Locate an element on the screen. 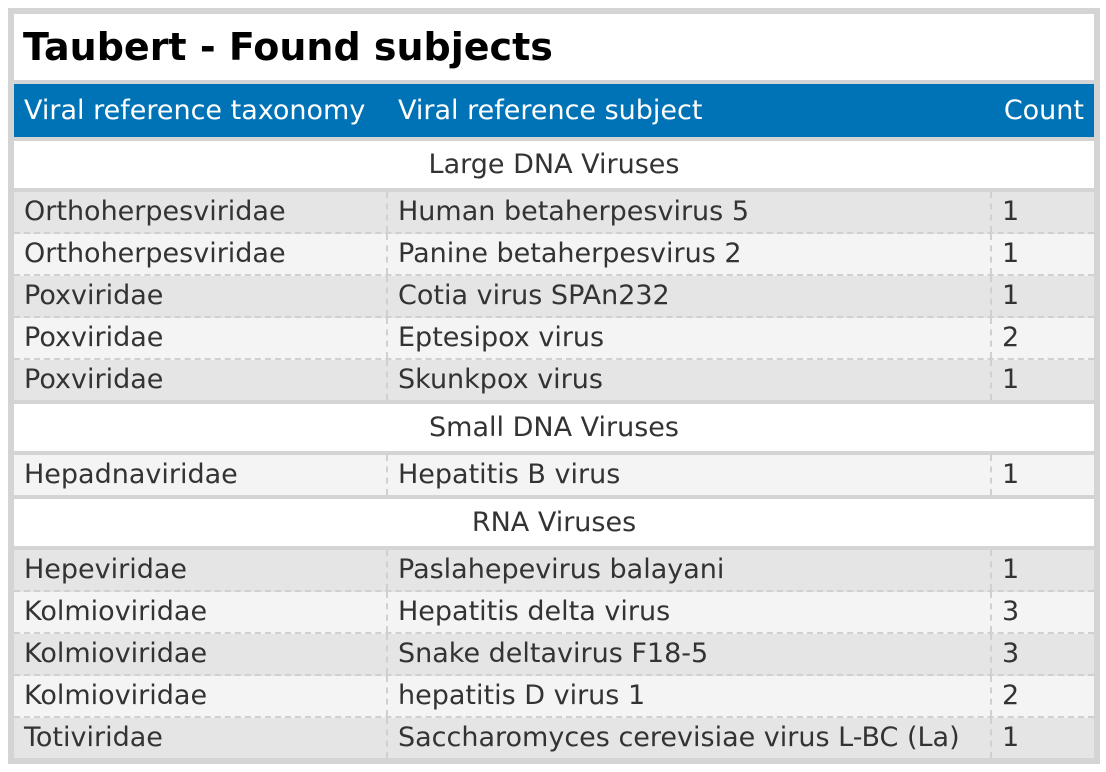 This screenshot has width=1106, height=772. title-divider is located at coordinates (554, 82).